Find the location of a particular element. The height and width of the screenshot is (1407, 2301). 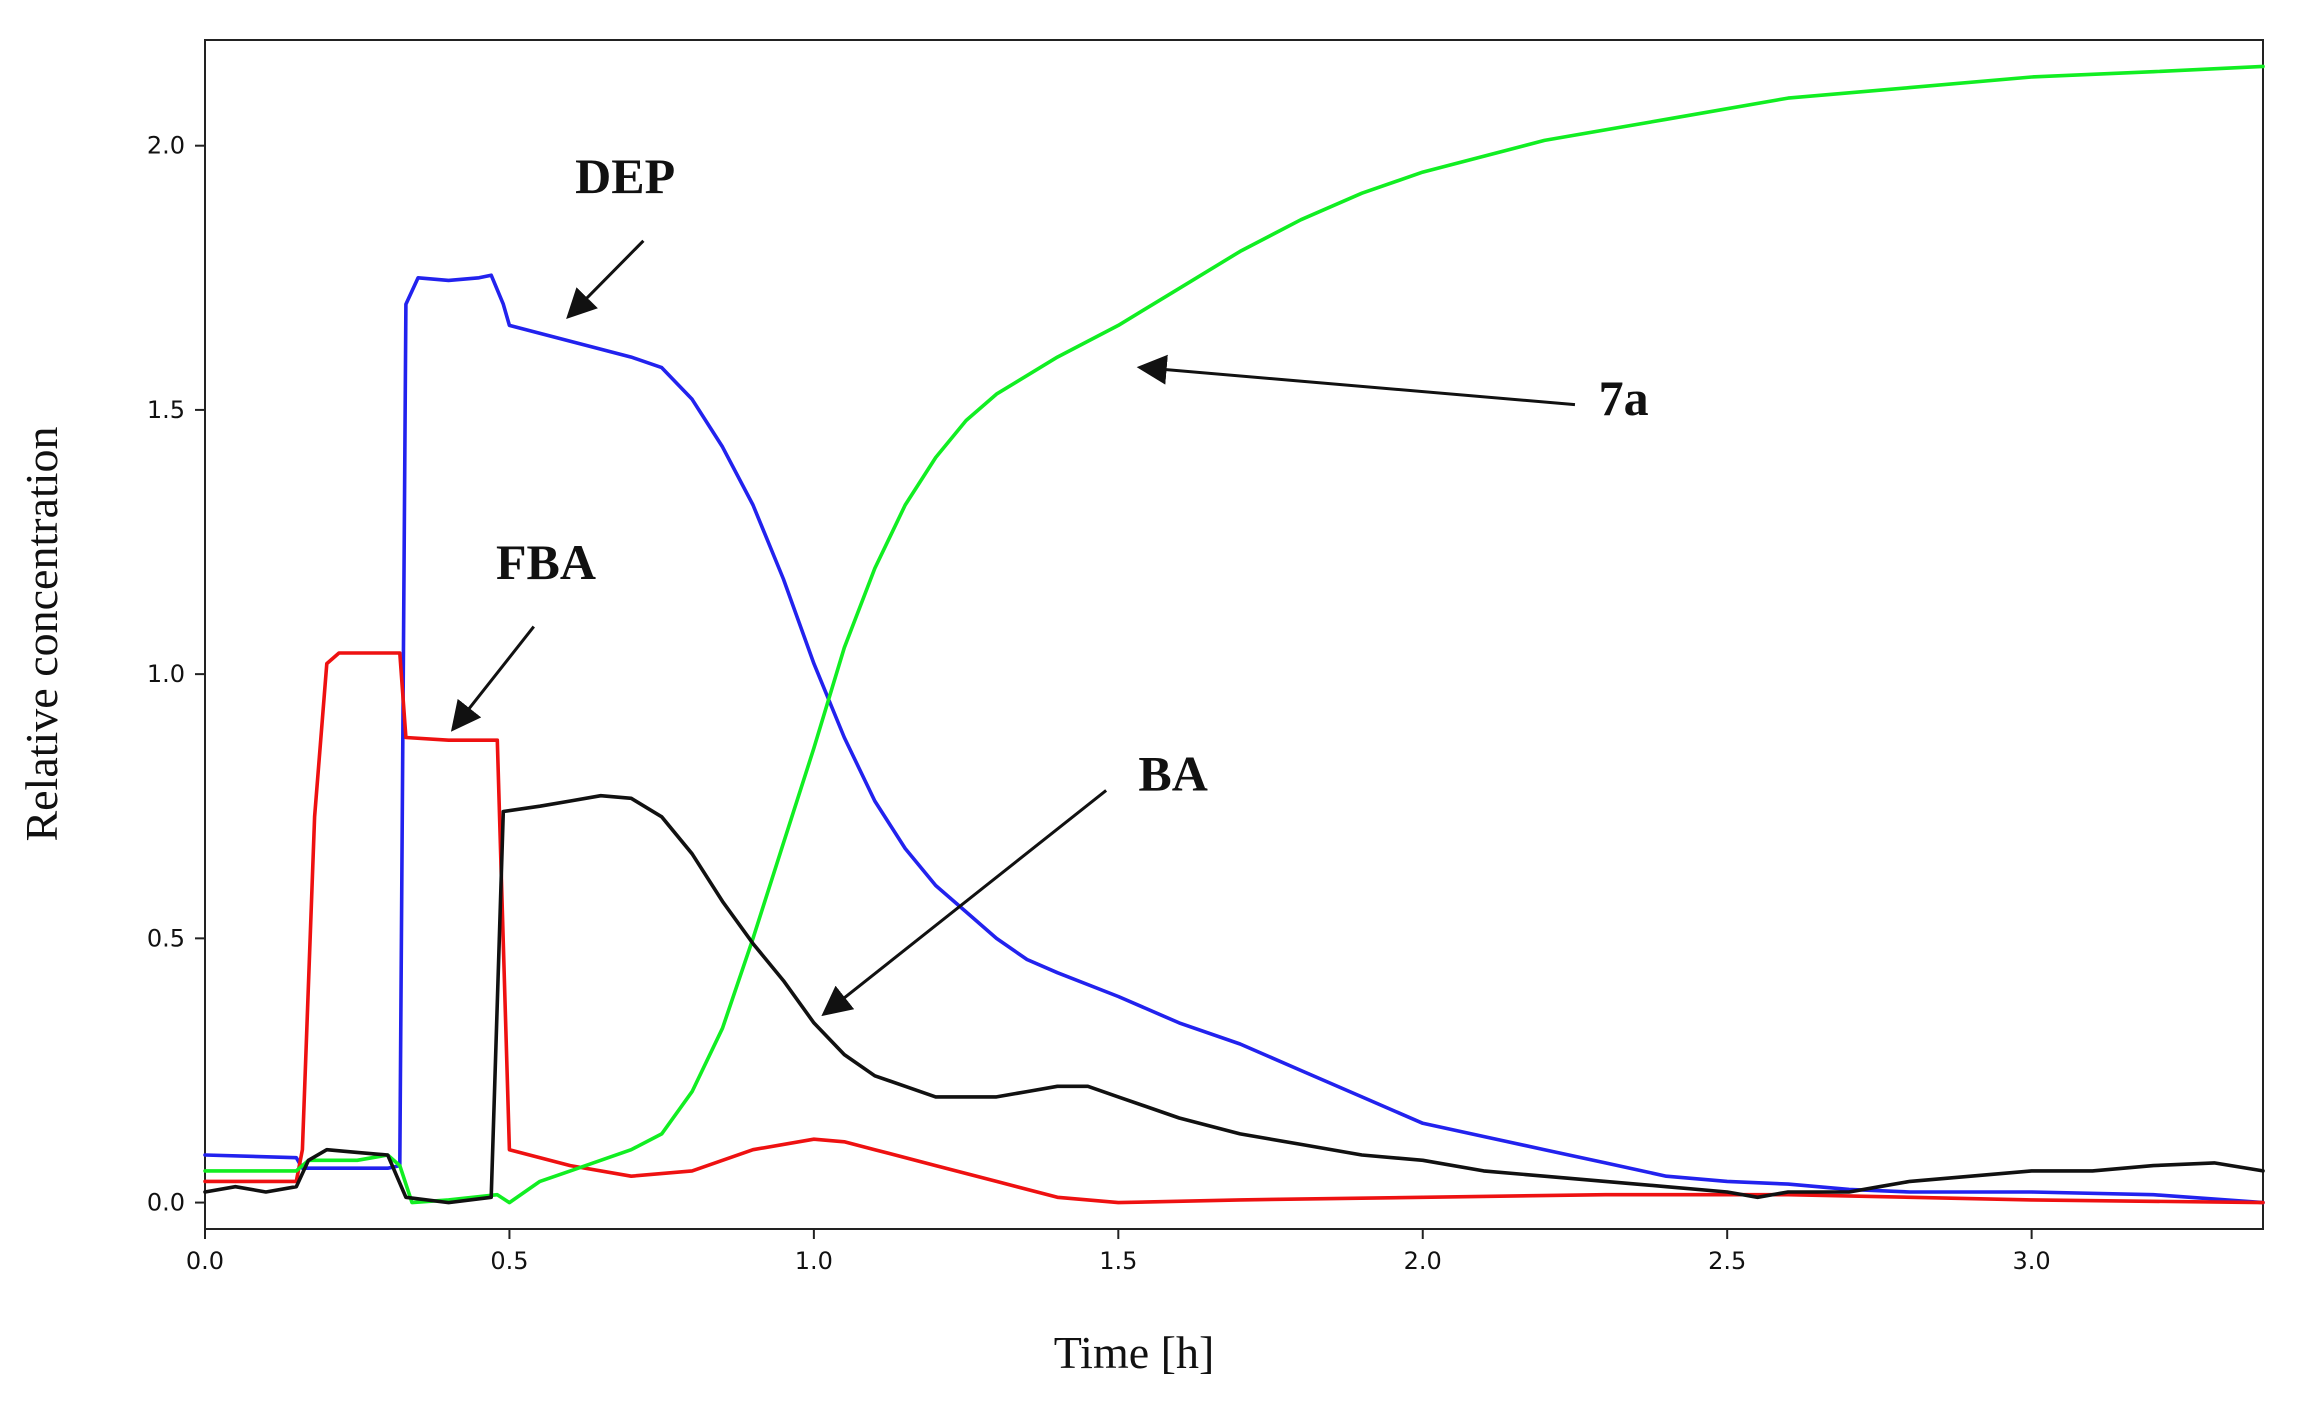

annotation-arrow-ba is located at coordinates (964, 903).